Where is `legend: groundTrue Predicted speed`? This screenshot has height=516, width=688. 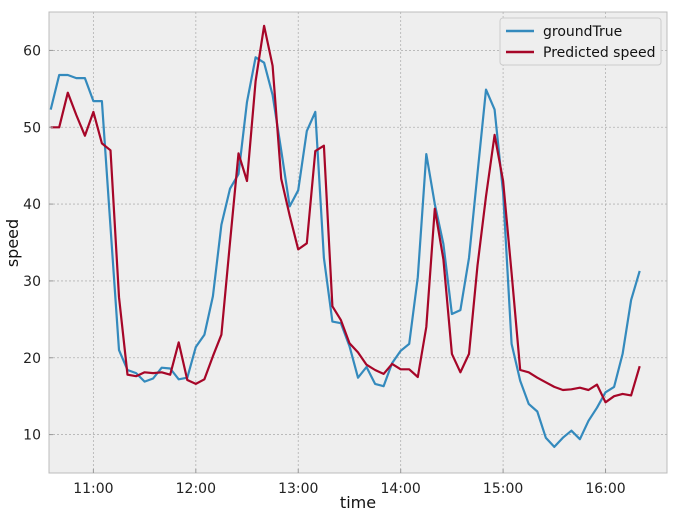
legend: groundTrue Predicted speed is located at coordinates (580, 41).